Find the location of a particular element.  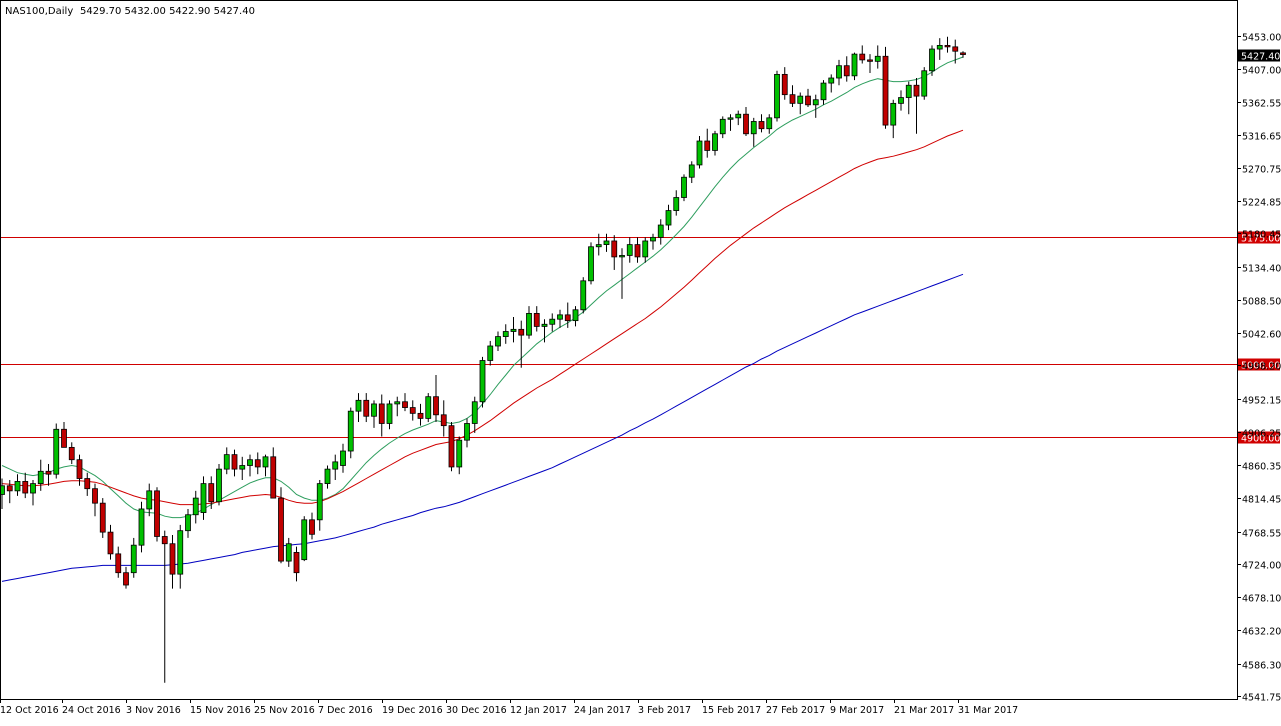

time-tick-label: 27 Feb 2017 is located at coordinates (795, 710).